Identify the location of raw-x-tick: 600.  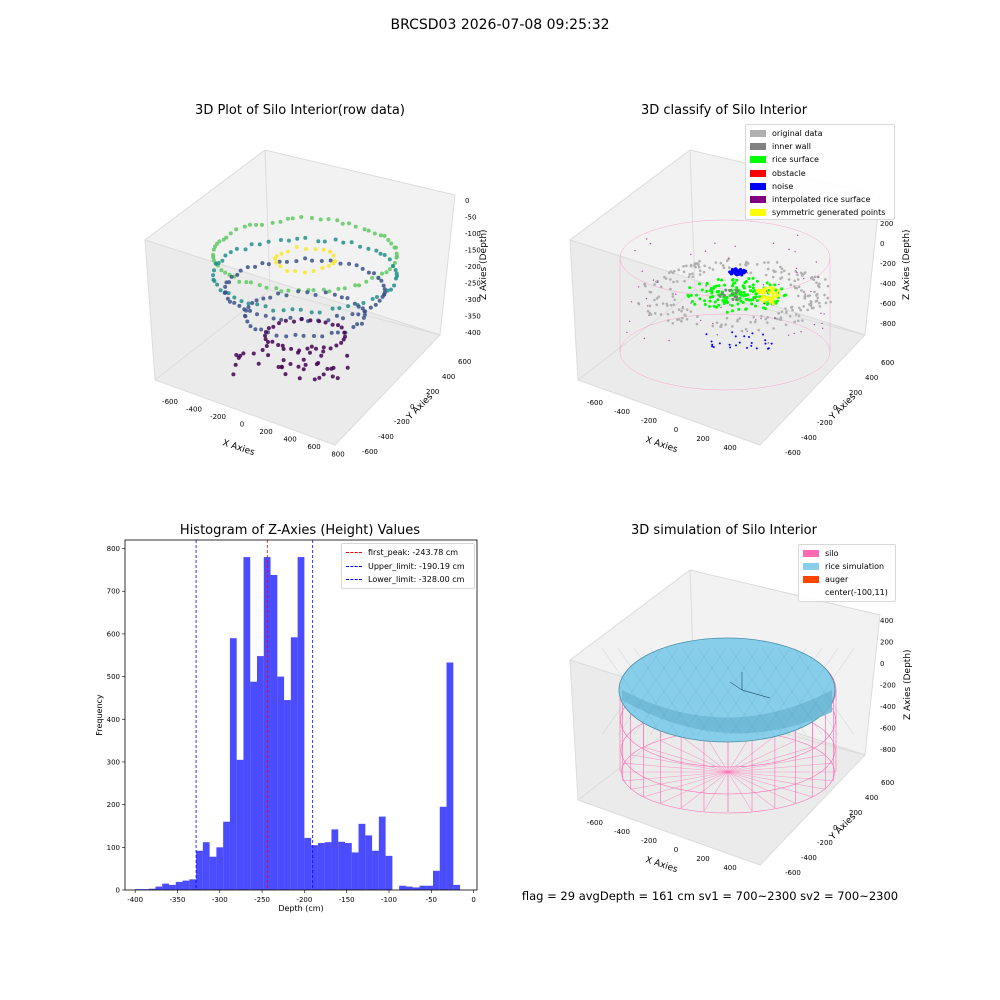
(313, 447).